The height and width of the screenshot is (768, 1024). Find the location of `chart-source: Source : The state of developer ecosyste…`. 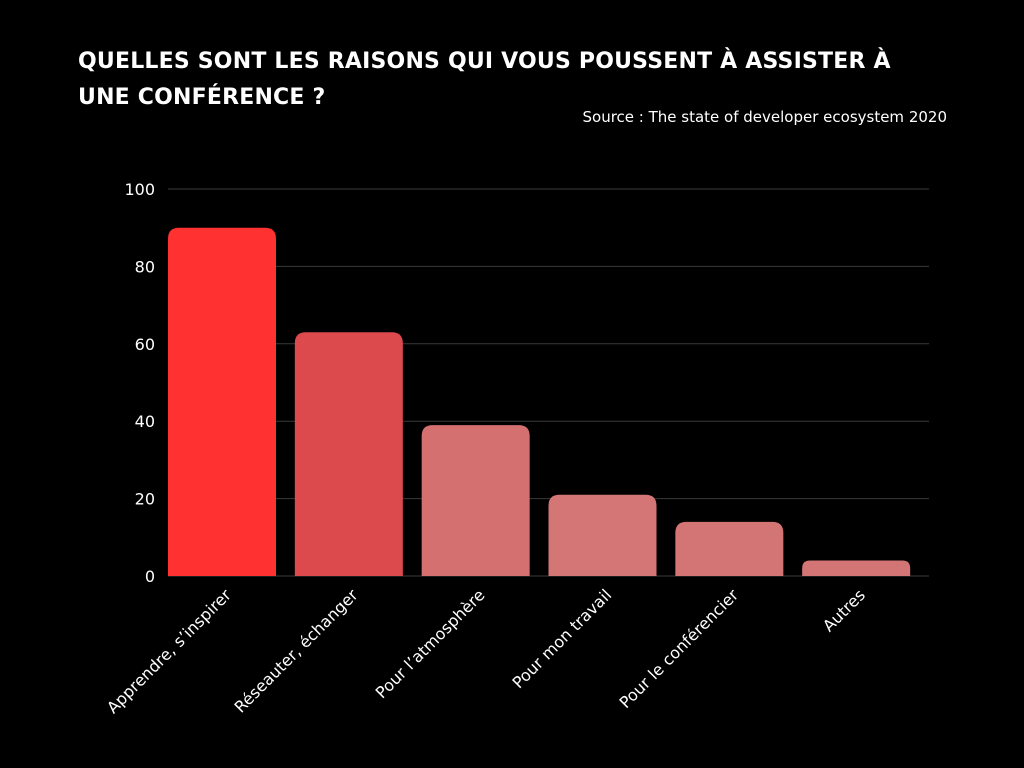

chart-source: Source : The state of developer ecosyste… is located at coordinates (764, 117).